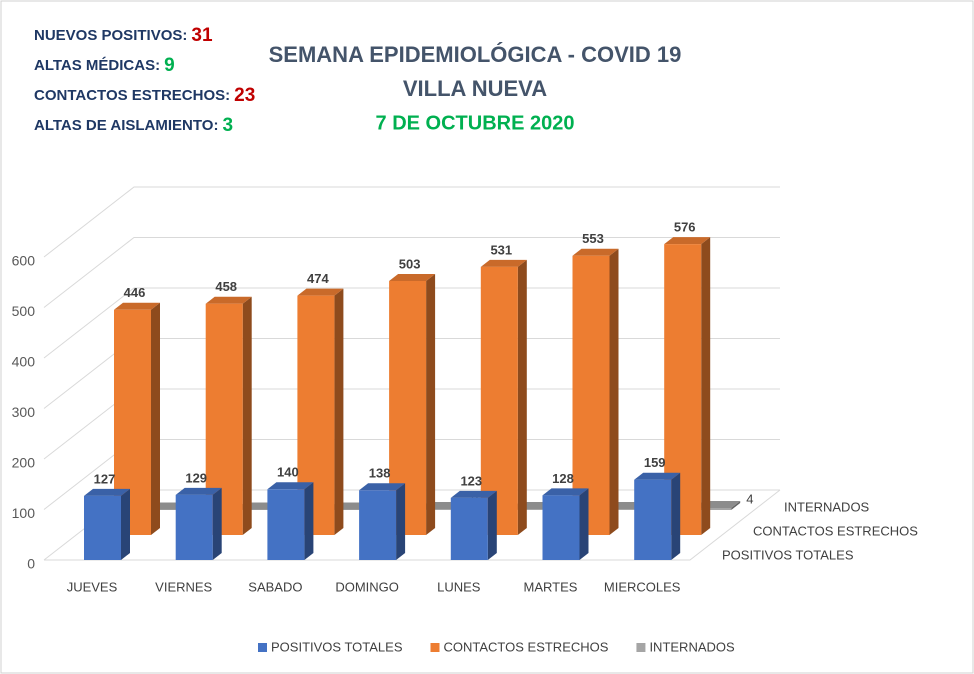  I want to click on x-tick-label: DOMINGO, so click(367, 586).